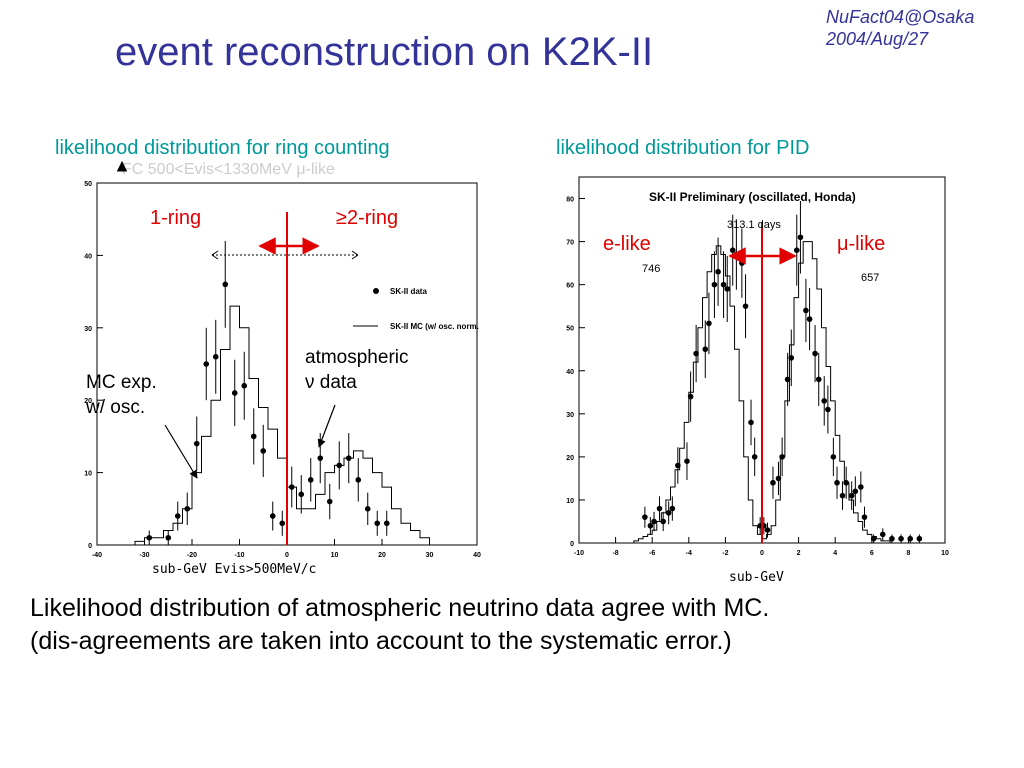  What do you see at coordinates (367, 218) in the screenshot?
I see `multi-ring-label: ≥2-ring` at bounding box center [367, 218].